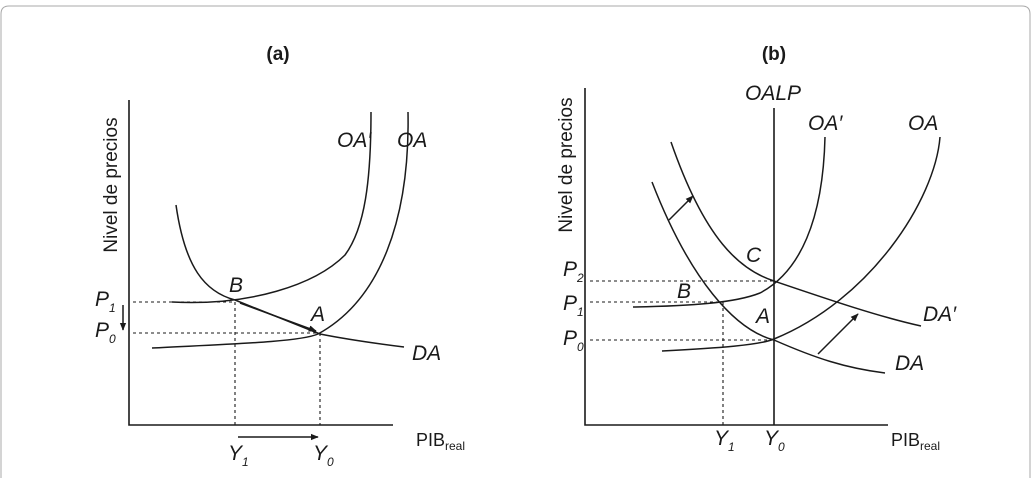 This screenshot has width=1031, height=496. I want to click on panel-b-title: (b), so click(774, 54).